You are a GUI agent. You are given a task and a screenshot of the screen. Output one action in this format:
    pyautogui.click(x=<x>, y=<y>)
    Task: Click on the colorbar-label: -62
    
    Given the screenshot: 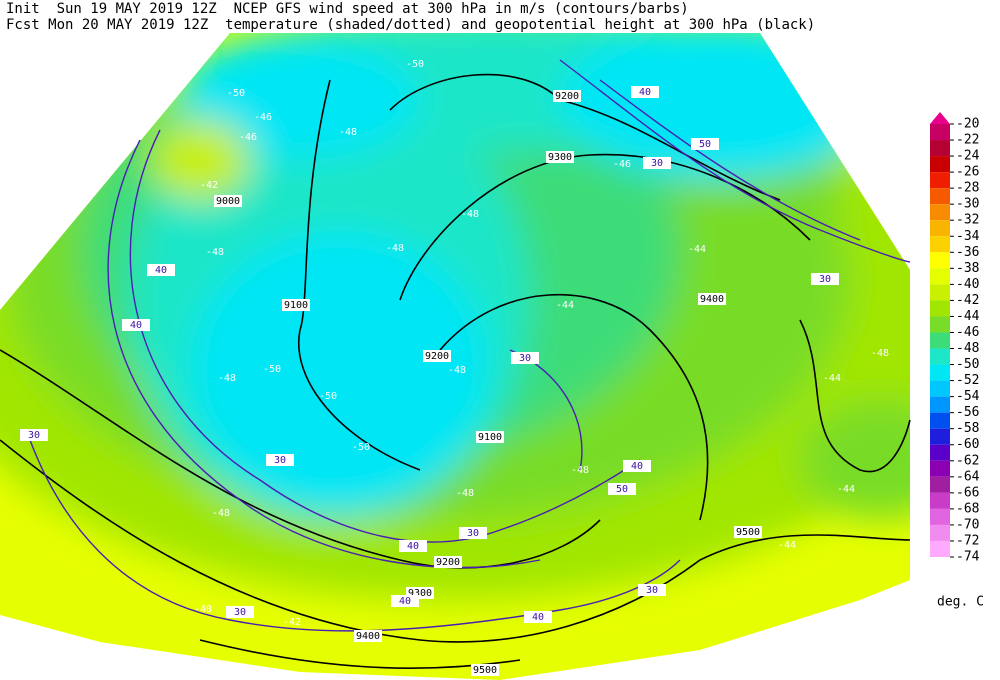 What is the action you would take?
    pyautogui.click(x=967, y=460)
    